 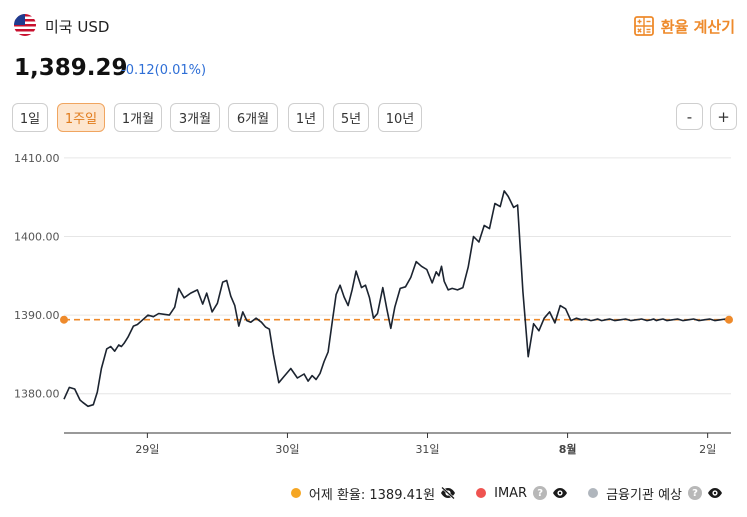 I want to click on zoom-in-button: +, so click(x=723, y=116).